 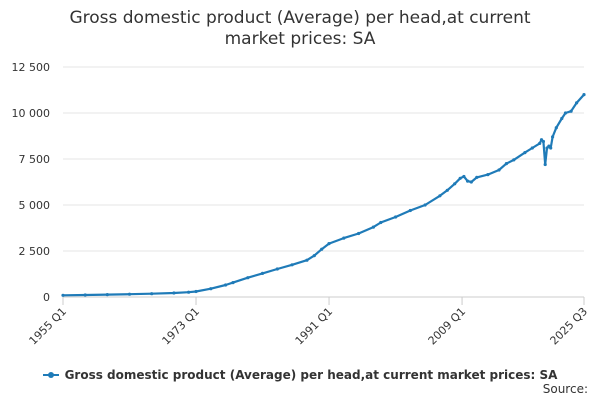 I want to click on x-axis-ticks, so click(x=323, y=301).